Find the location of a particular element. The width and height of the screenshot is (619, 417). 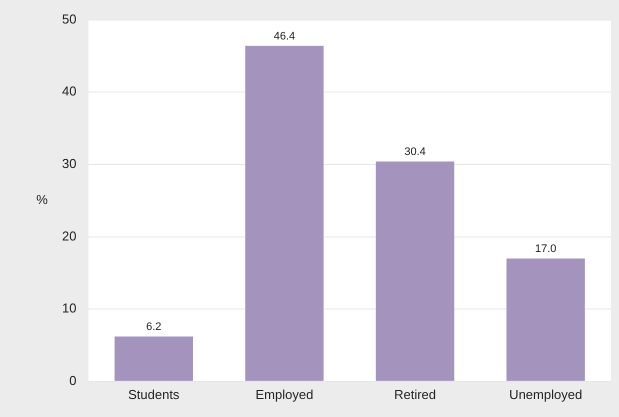

y-tick-label: 30 is located at coordinates (69, 164).